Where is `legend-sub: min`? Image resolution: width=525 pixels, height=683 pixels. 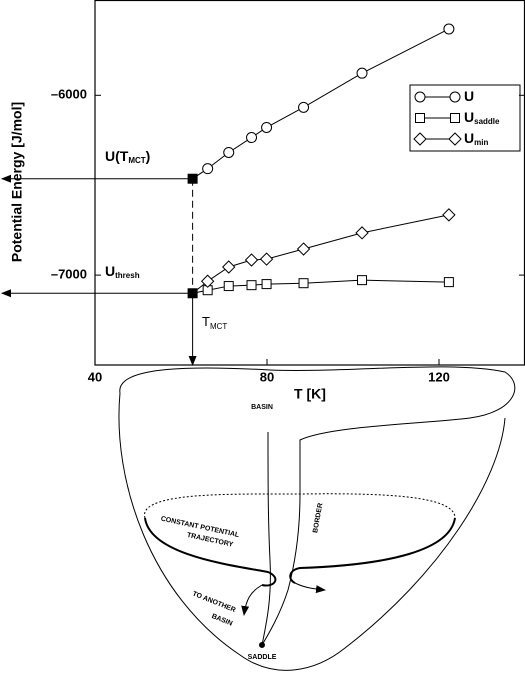
legend-sub: min is located at coordinates (481, 142).